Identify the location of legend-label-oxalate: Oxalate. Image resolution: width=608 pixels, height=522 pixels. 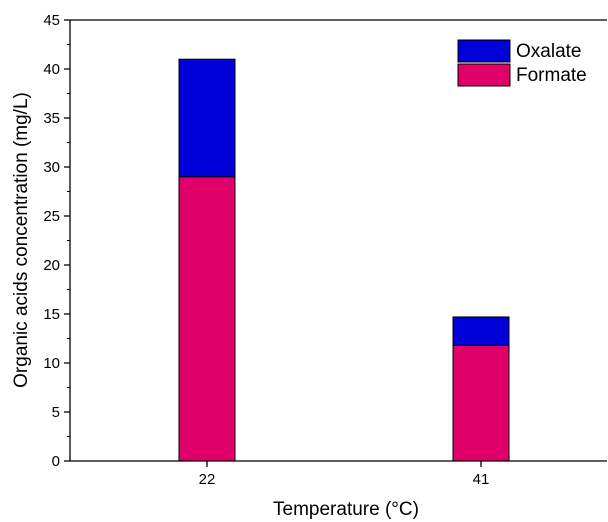
(548, 51).